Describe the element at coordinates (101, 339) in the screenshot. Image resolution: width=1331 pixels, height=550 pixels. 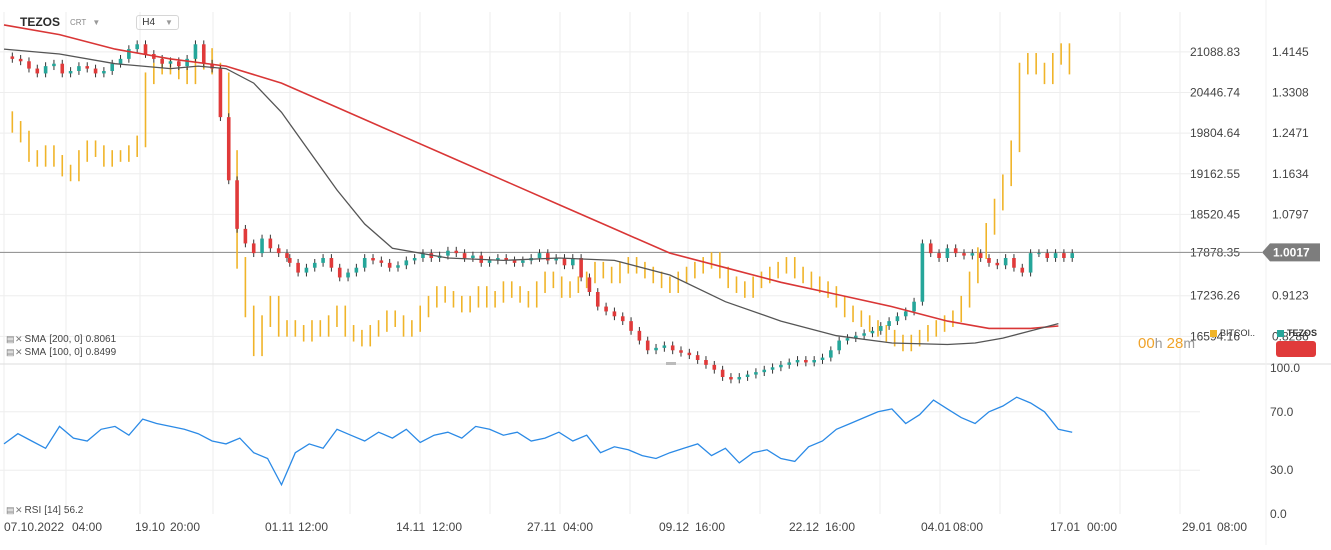
I see `indicator-value: 0.8061` at that location.